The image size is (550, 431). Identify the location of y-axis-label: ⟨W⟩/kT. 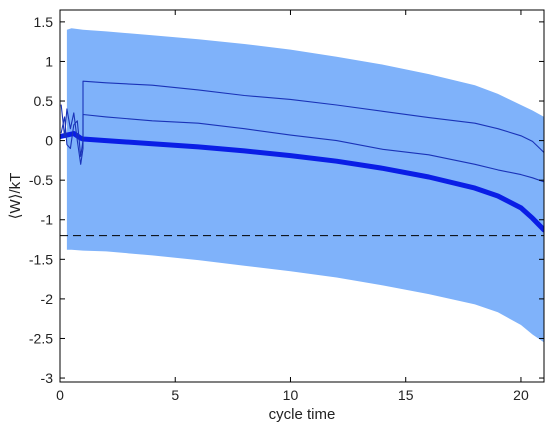
(15, 196).